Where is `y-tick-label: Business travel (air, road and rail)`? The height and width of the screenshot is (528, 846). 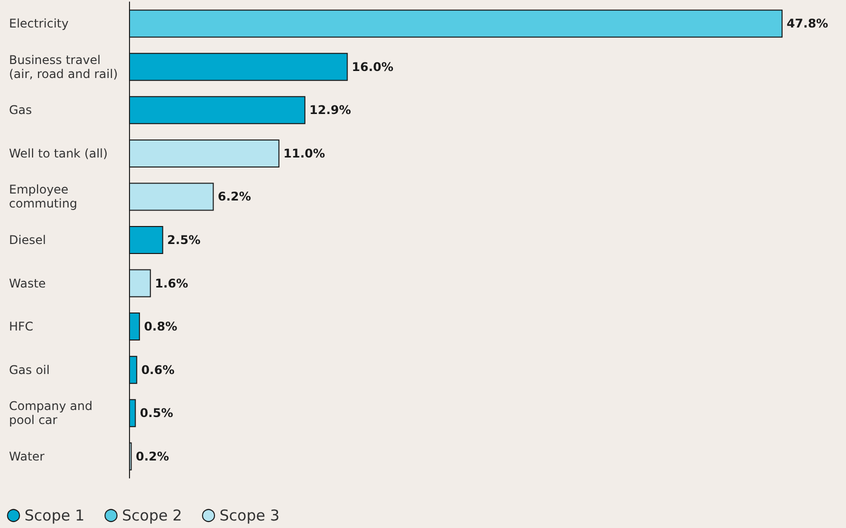
y-tick-label: Business travel (air, road and rail) is located at coordinates (63, 66).